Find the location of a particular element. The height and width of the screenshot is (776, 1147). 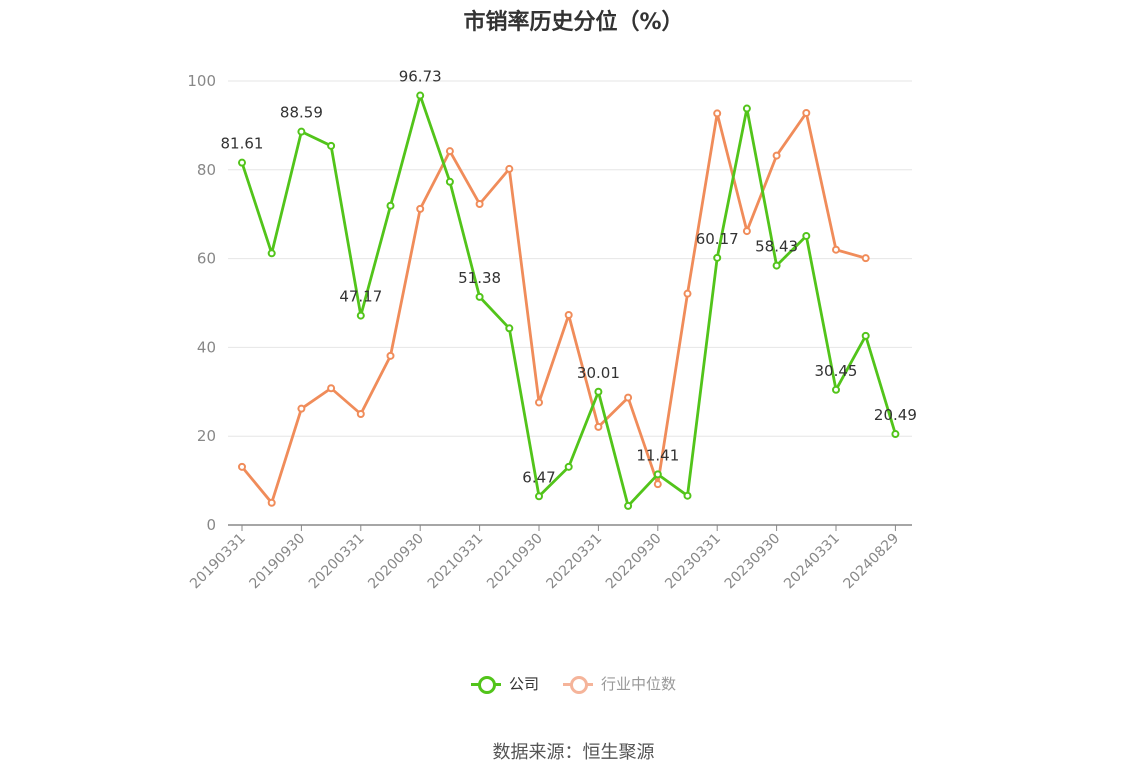

y-tick-label: 60 is located at coordinates (206, 259).